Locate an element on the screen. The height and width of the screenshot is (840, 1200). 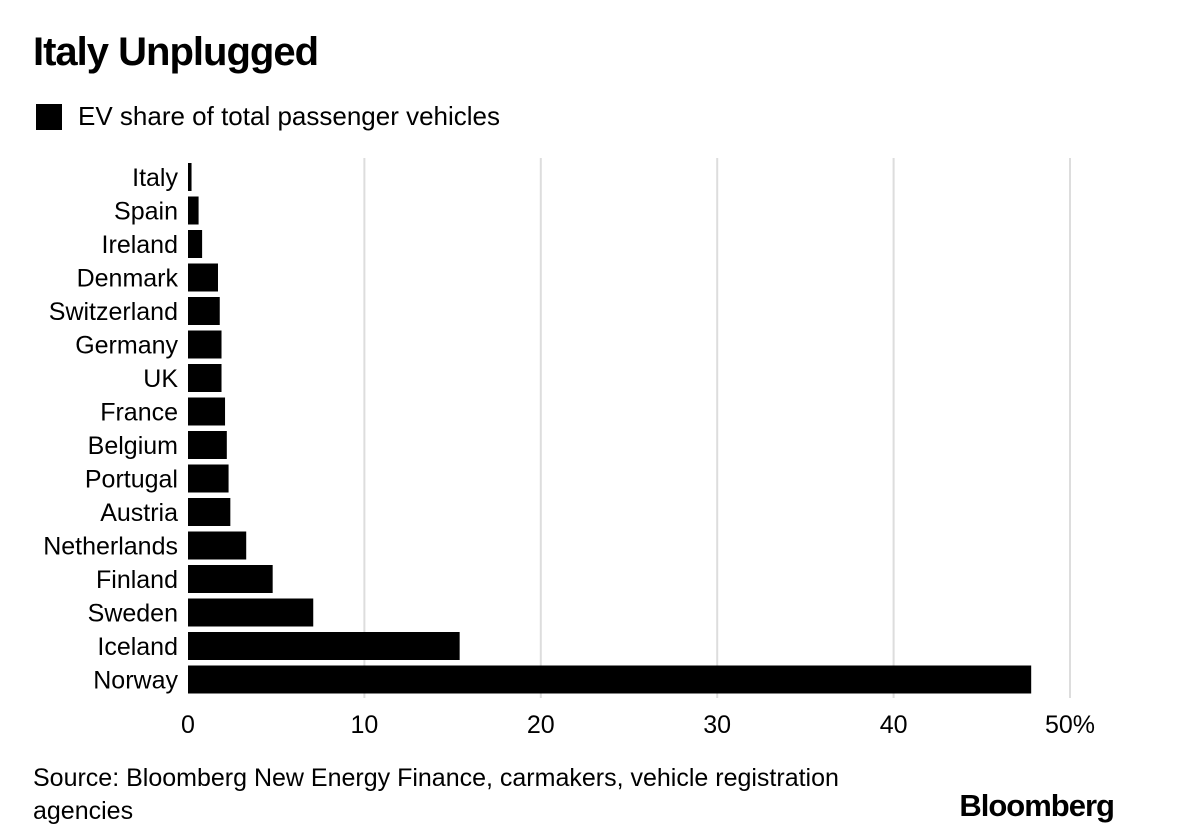
category-label: Iceland is located at coordinates (137, 647).